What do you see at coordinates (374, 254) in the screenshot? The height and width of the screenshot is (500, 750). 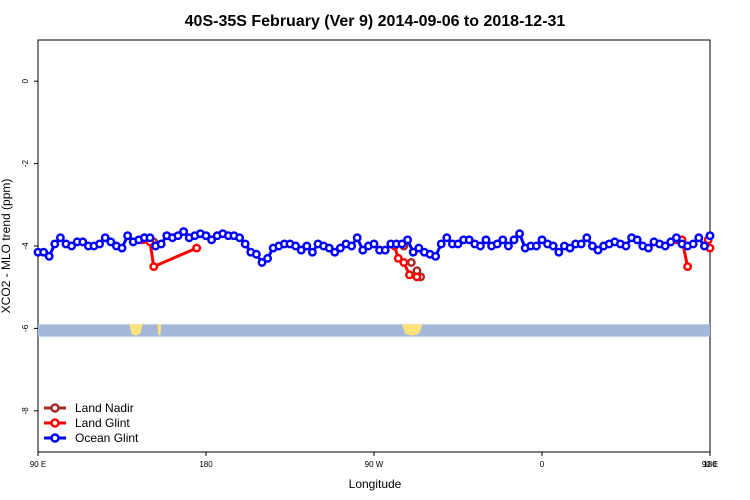 I see `series-layer` at bounding box center [374, 254].